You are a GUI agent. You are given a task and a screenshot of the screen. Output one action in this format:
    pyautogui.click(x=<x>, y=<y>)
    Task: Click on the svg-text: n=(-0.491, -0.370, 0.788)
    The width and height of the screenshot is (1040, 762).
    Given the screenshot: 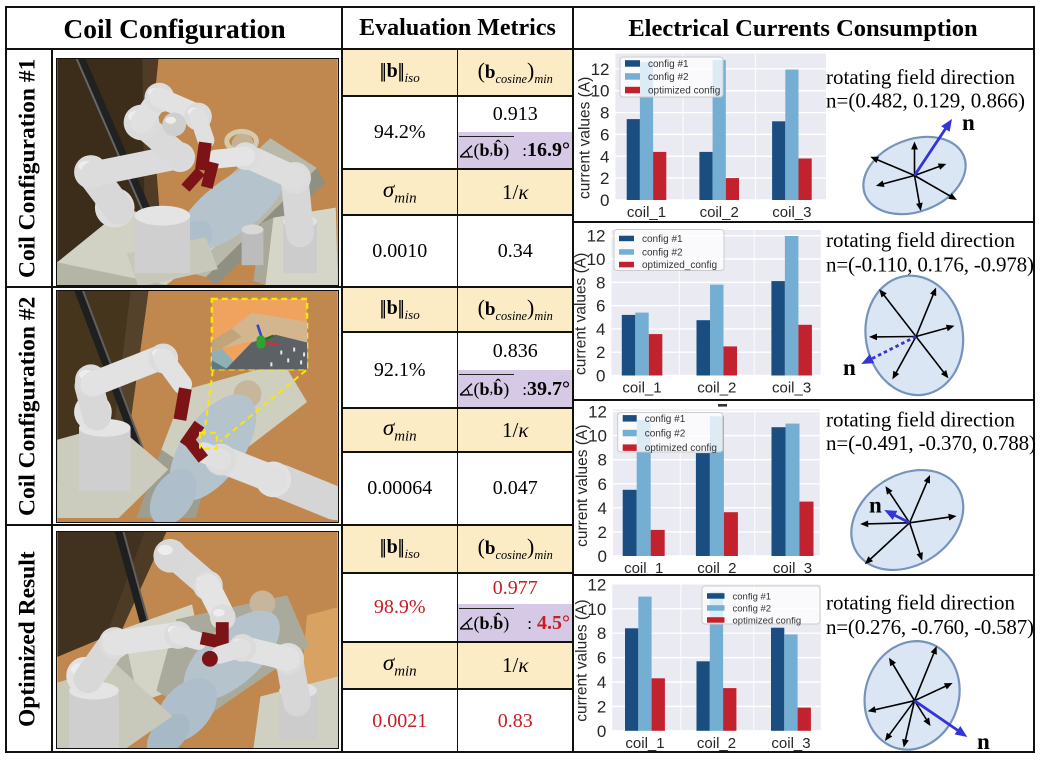 What is the action you would take?
    pyautogui.click(x=930, y=443)
    